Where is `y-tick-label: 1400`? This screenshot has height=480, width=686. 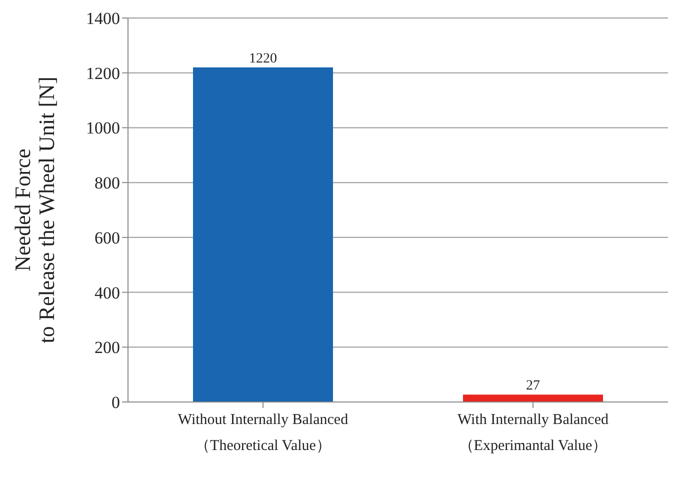 y-tick-label: 1400 is located at coordinates (103, 18).